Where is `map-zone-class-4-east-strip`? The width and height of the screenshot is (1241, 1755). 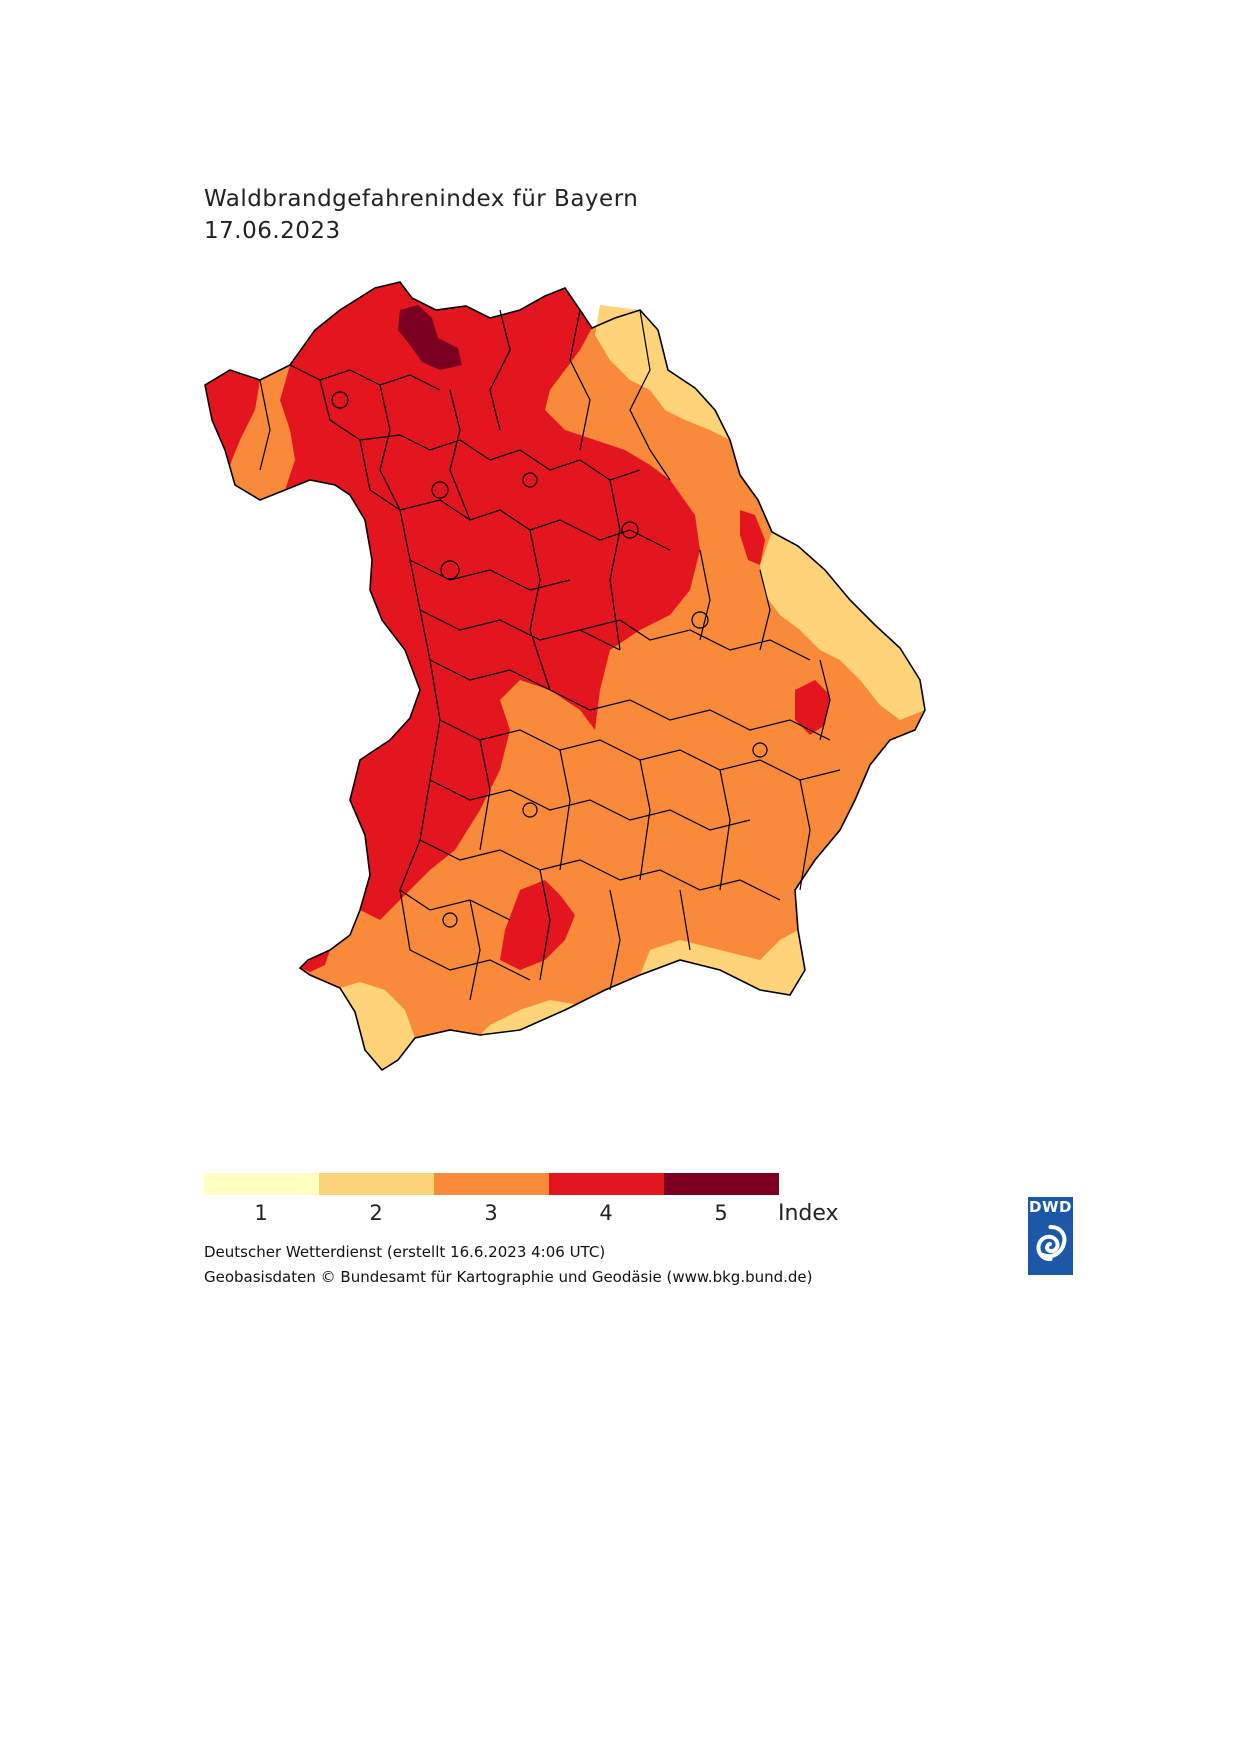
map-zone-class-4-east-strip is located at coordinates (752, 537).